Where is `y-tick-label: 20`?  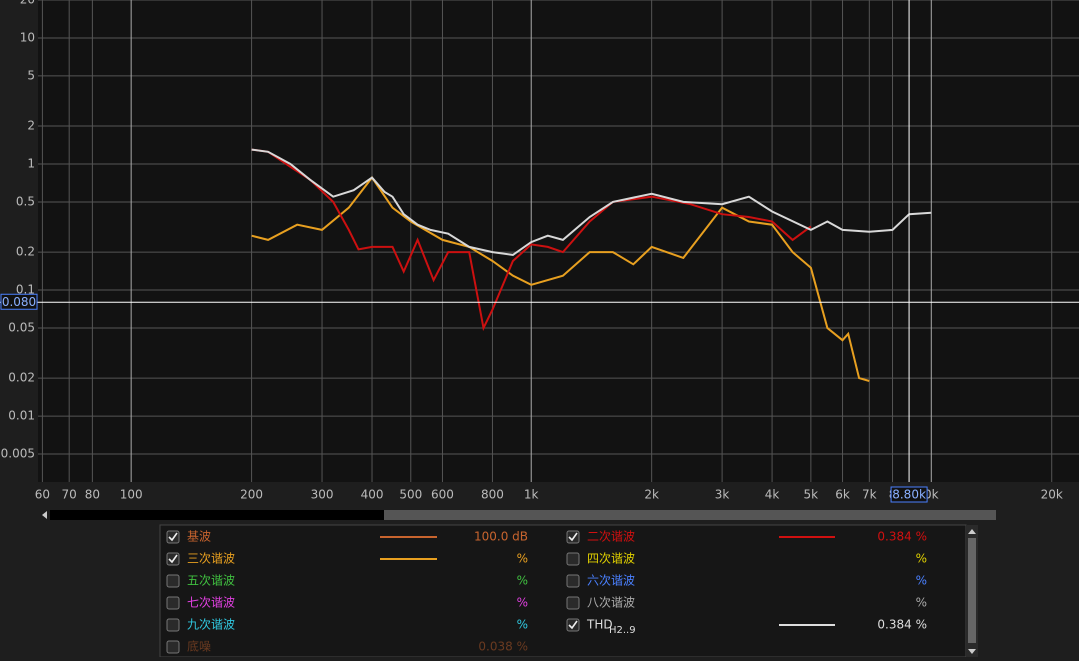 y-tick-label: 20 is located at coordinates (27, 3).